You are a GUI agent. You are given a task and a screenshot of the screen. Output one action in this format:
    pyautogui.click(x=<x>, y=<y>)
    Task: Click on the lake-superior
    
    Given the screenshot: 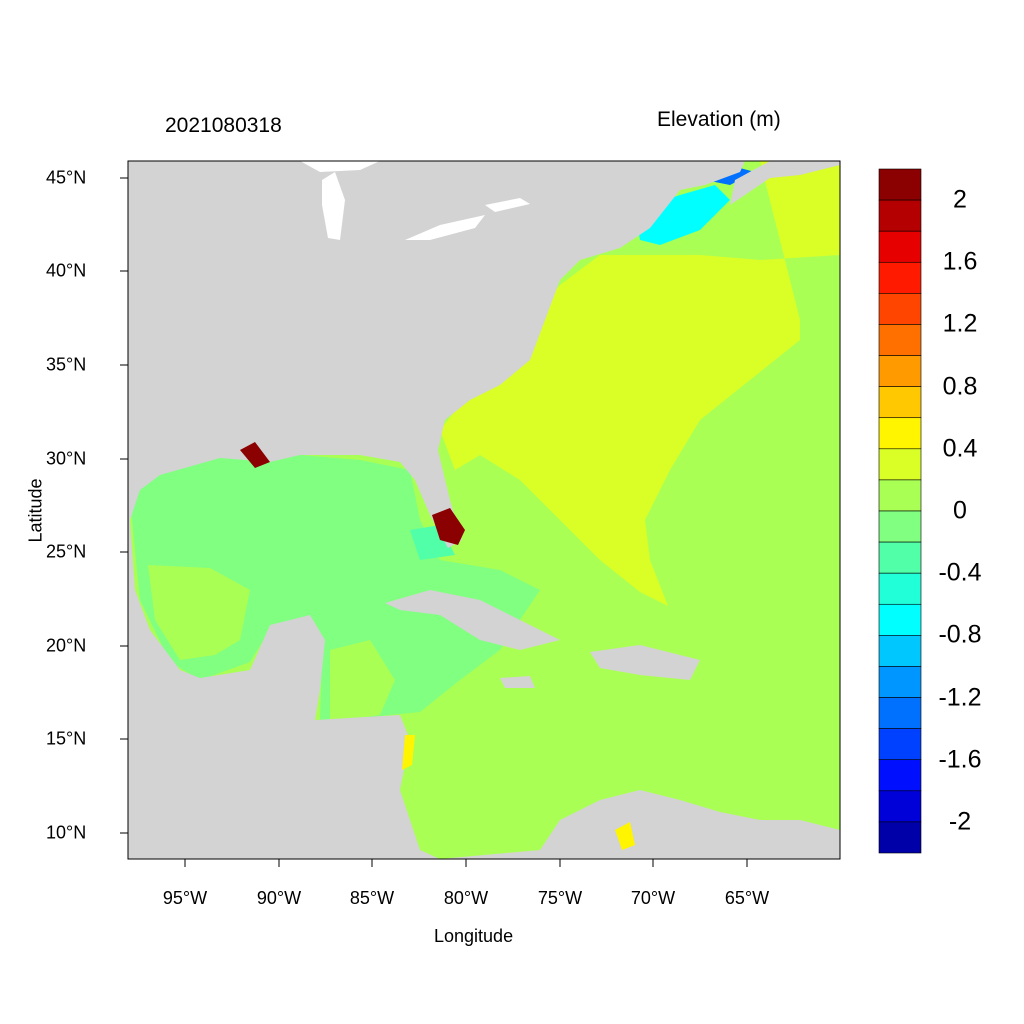 What is the action you would take?
    pyautogui.click(x=340, y=166)
    